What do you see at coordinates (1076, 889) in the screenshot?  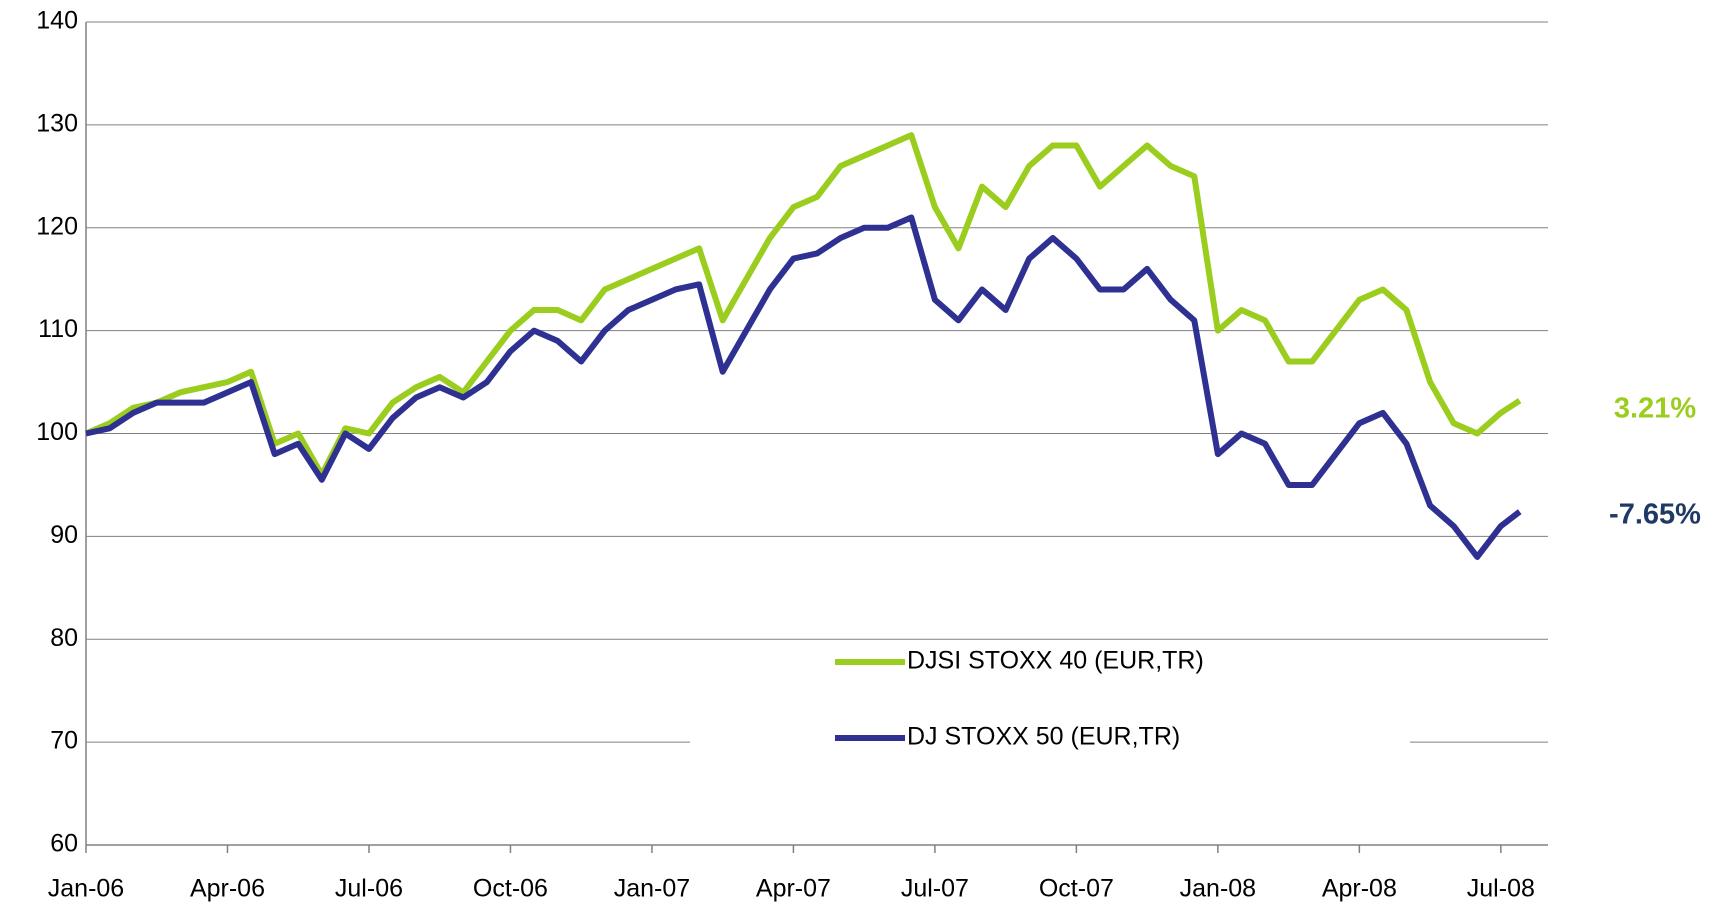 I see `x-tick-label: Oct-07` at bounding box center [1076, 889].